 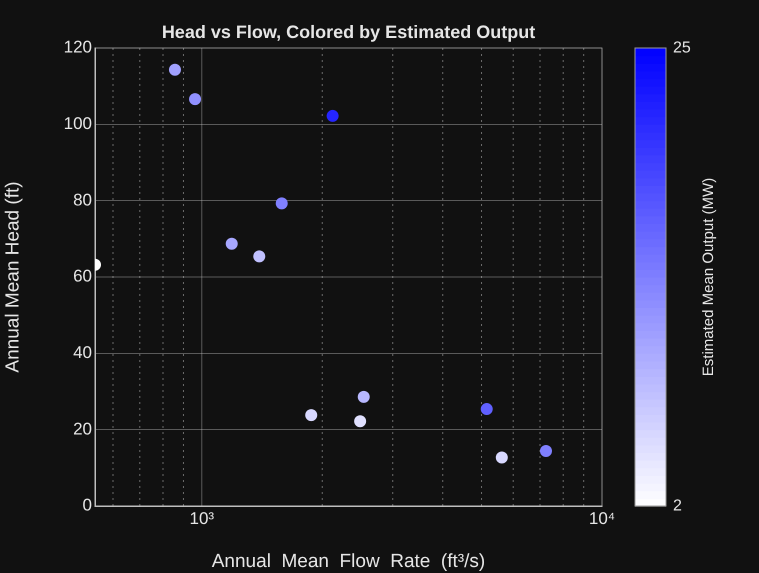 What do you see at coordinates (82, 352) in the screenshot?
I see `y-tick-label: 40` at bounding box center [82, 352].